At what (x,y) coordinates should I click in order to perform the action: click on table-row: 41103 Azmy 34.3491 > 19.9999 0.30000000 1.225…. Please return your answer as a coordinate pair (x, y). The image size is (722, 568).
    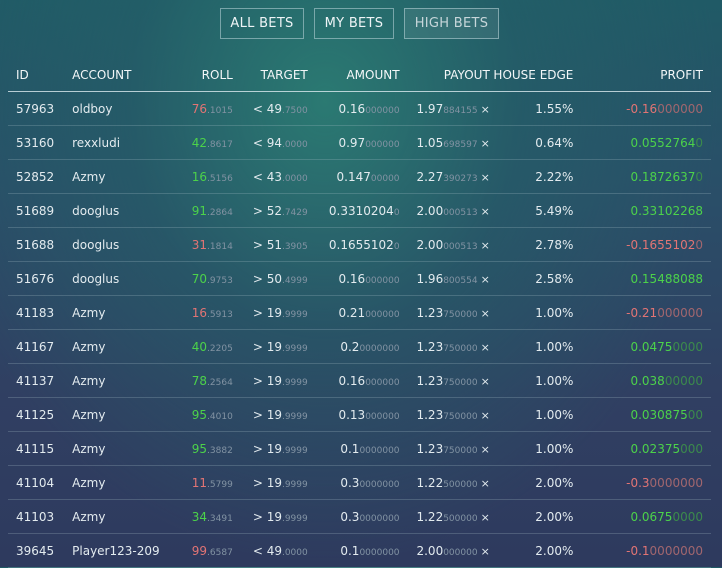
    Looking at the image, I should click on (359, 516).